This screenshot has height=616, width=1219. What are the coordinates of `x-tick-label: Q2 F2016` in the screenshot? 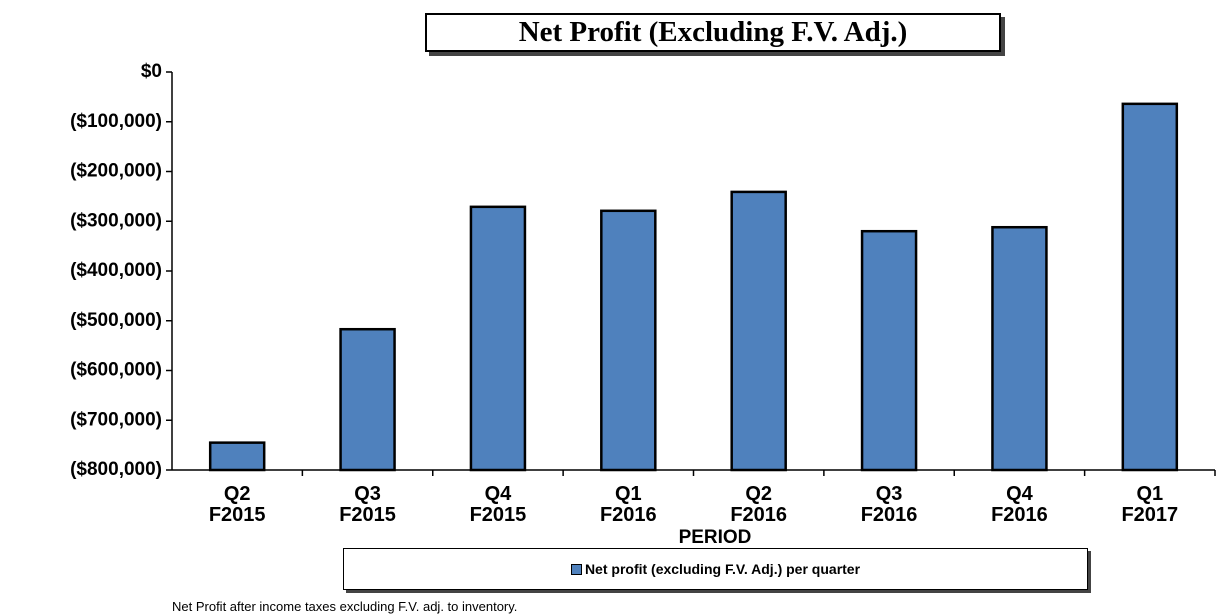 It's located at (759, 504).